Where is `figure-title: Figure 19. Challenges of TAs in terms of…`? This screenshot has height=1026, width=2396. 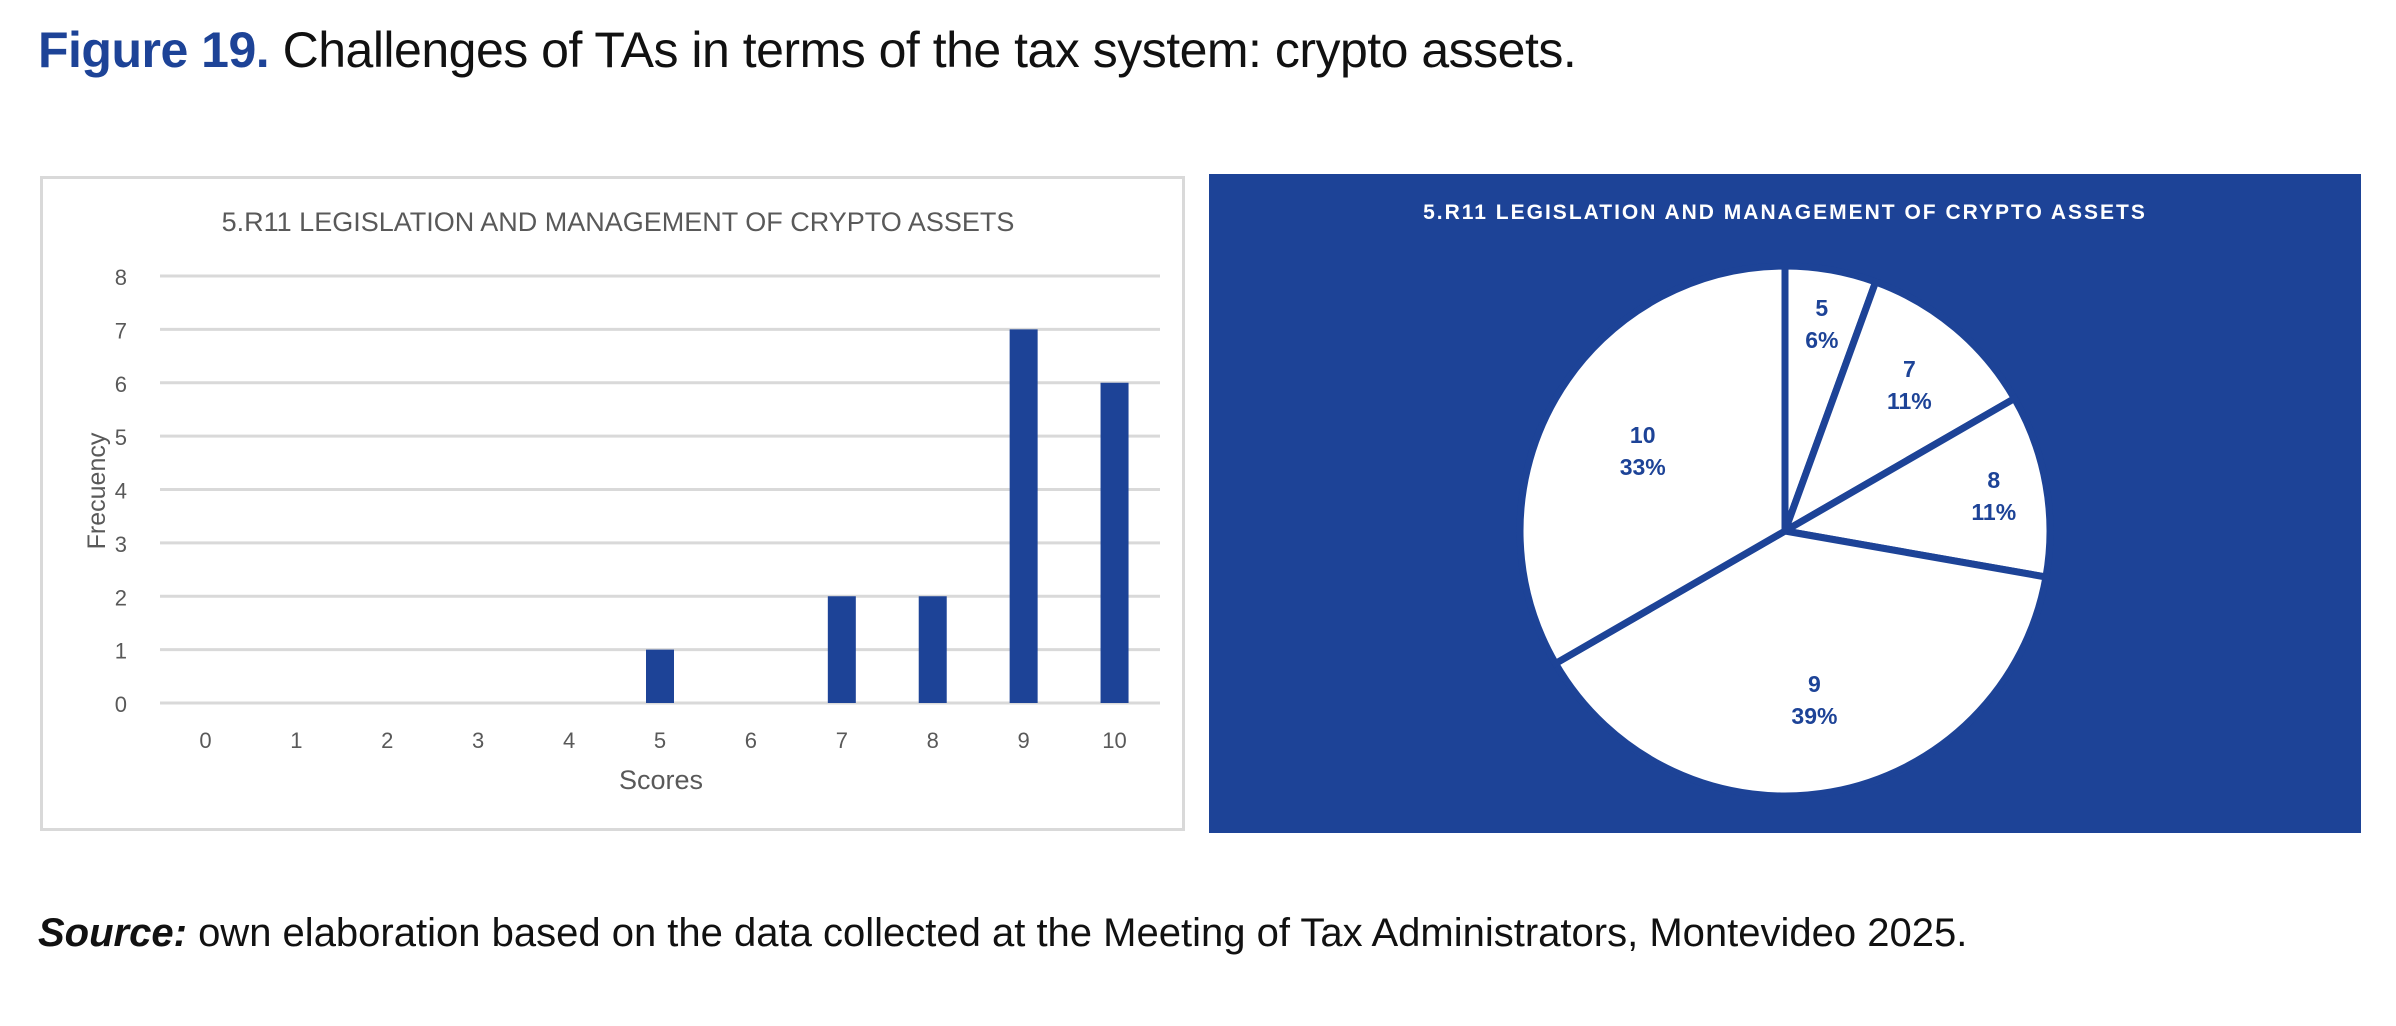
figure-title: Figure 19. Challenges of TAs in terms of… is located at coordinates (807, 50).